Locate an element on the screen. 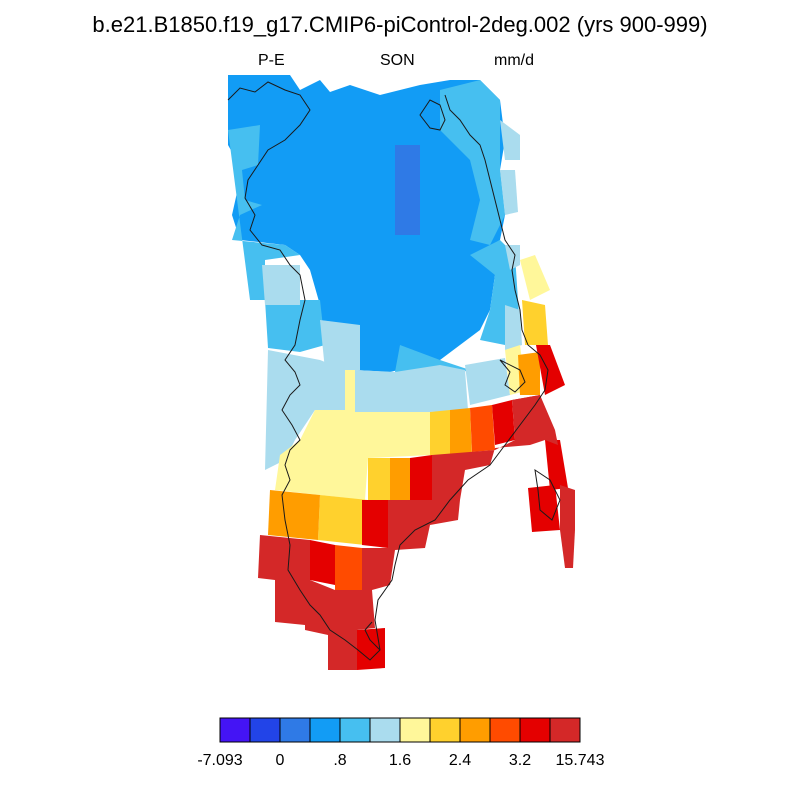  colorbar-tick-label: 15.743 is located at coordinates (580, 760).